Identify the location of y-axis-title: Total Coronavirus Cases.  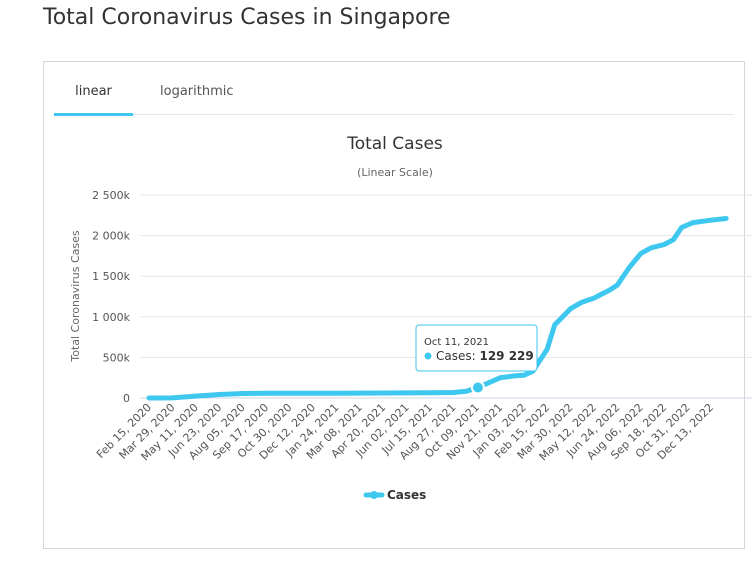
(75, 296).